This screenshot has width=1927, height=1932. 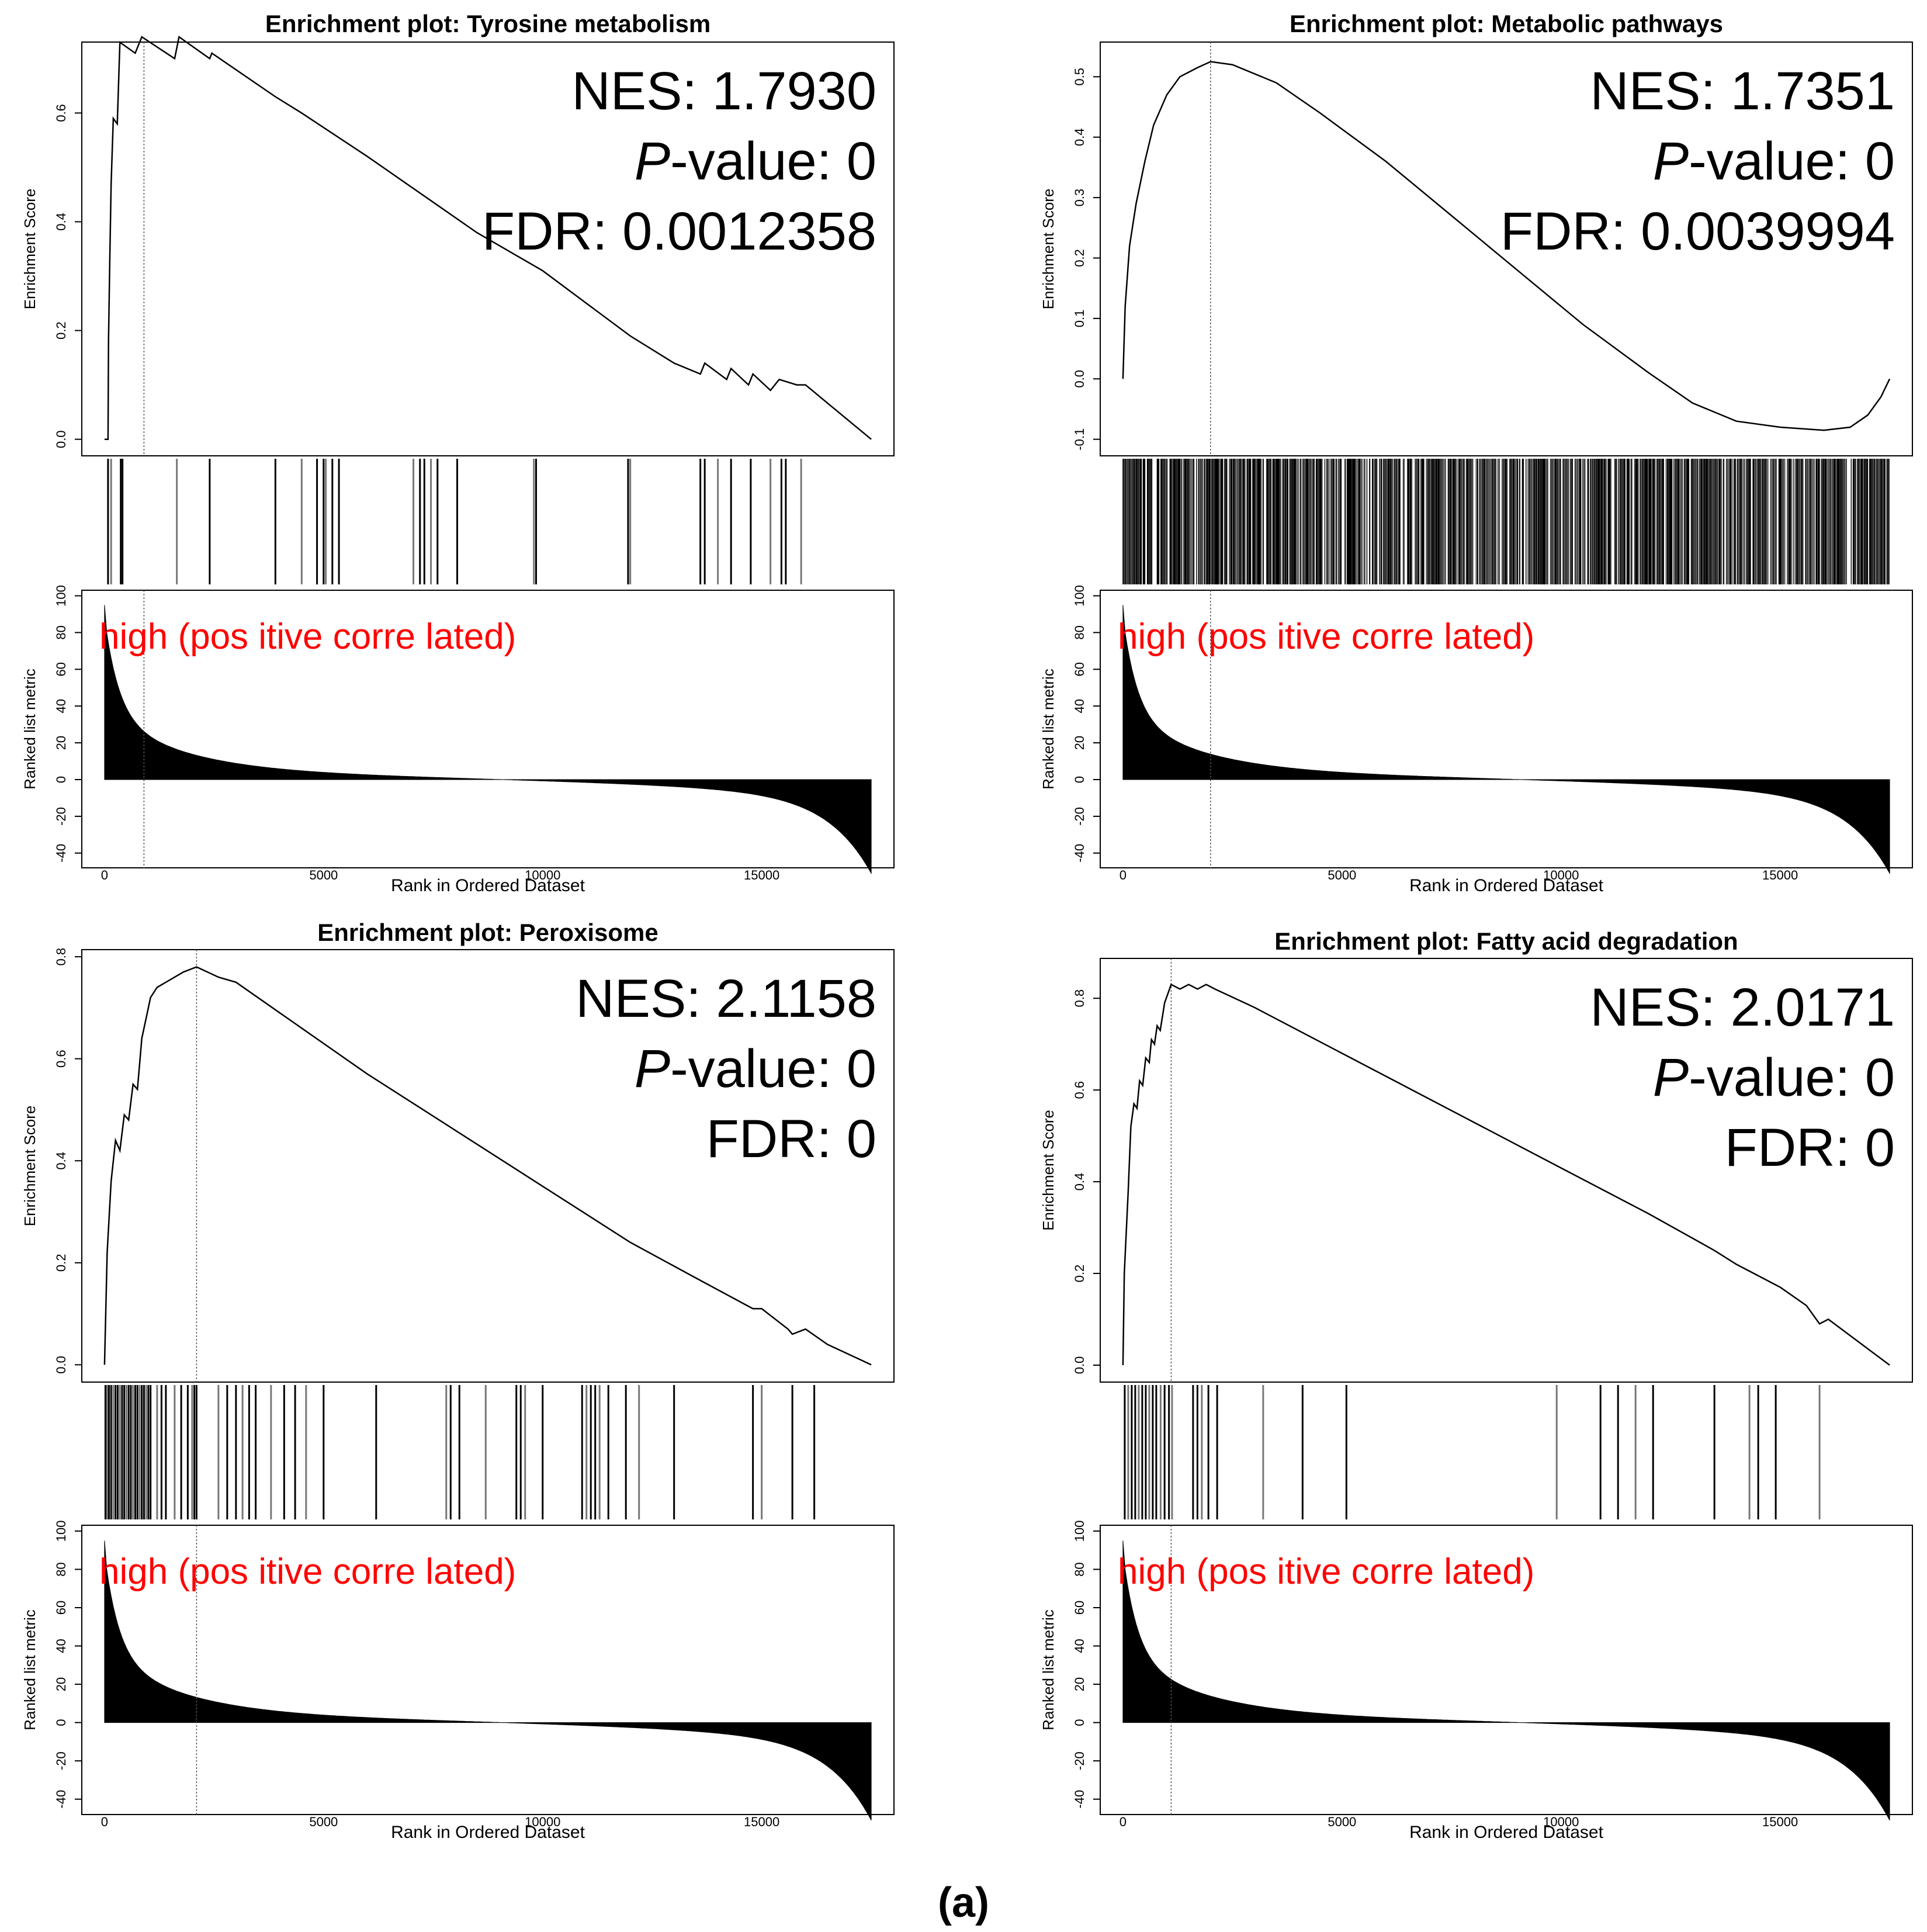 What do you see at coordinates (679, 232) in the screenshot?
I see `fdr-value: FDR: 0.0012358` at bounding box center [679, 232].